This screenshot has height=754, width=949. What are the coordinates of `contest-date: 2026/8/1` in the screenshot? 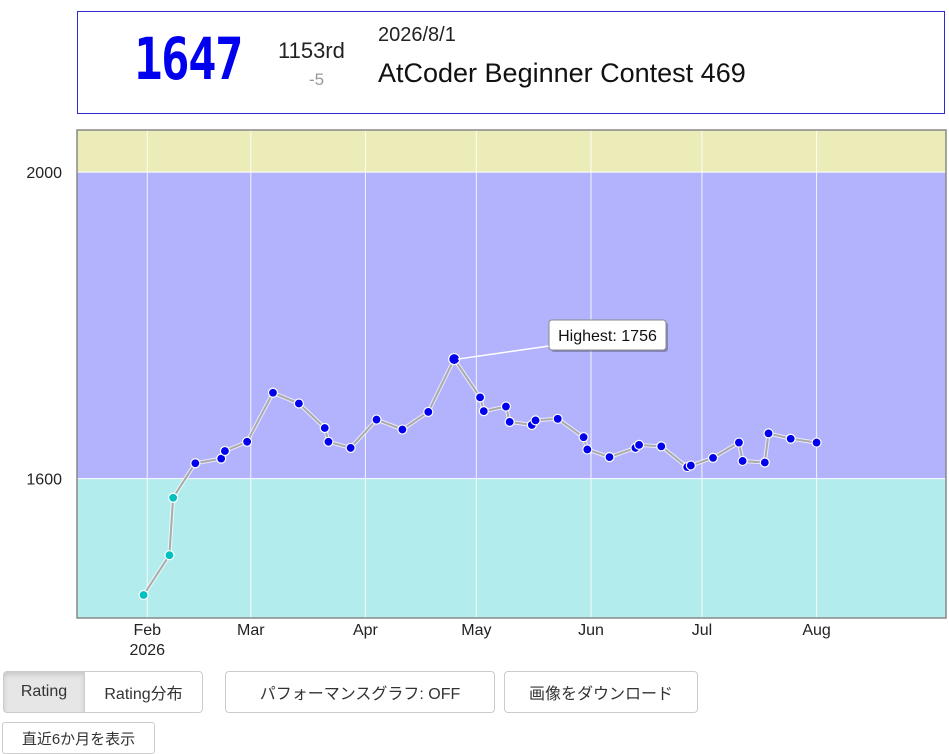 It's located at (417, 35).